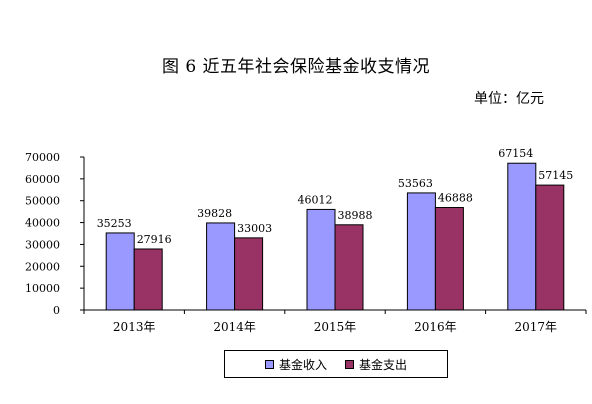  What do you see at coordinates (56, 310) in the screenshot?
I see `y-tick-label: 0` at bounding box center [56, 310].